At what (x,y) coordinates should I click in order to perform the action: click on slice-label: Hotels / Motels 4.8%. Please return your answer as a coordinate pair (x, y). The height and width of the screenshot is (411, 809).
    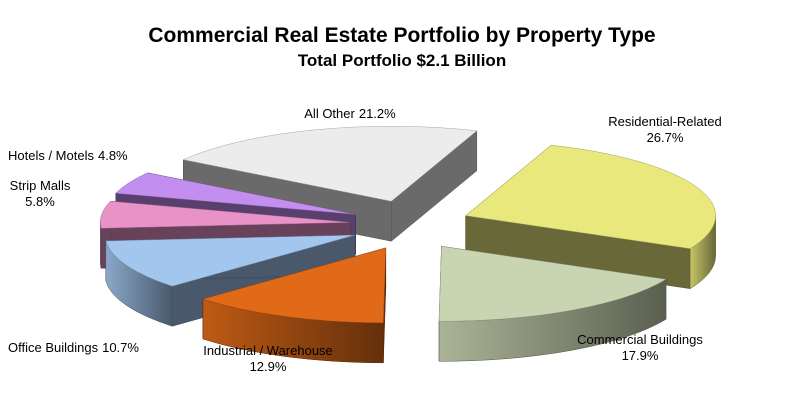
    Looking at the image, I should click on (68, 155).